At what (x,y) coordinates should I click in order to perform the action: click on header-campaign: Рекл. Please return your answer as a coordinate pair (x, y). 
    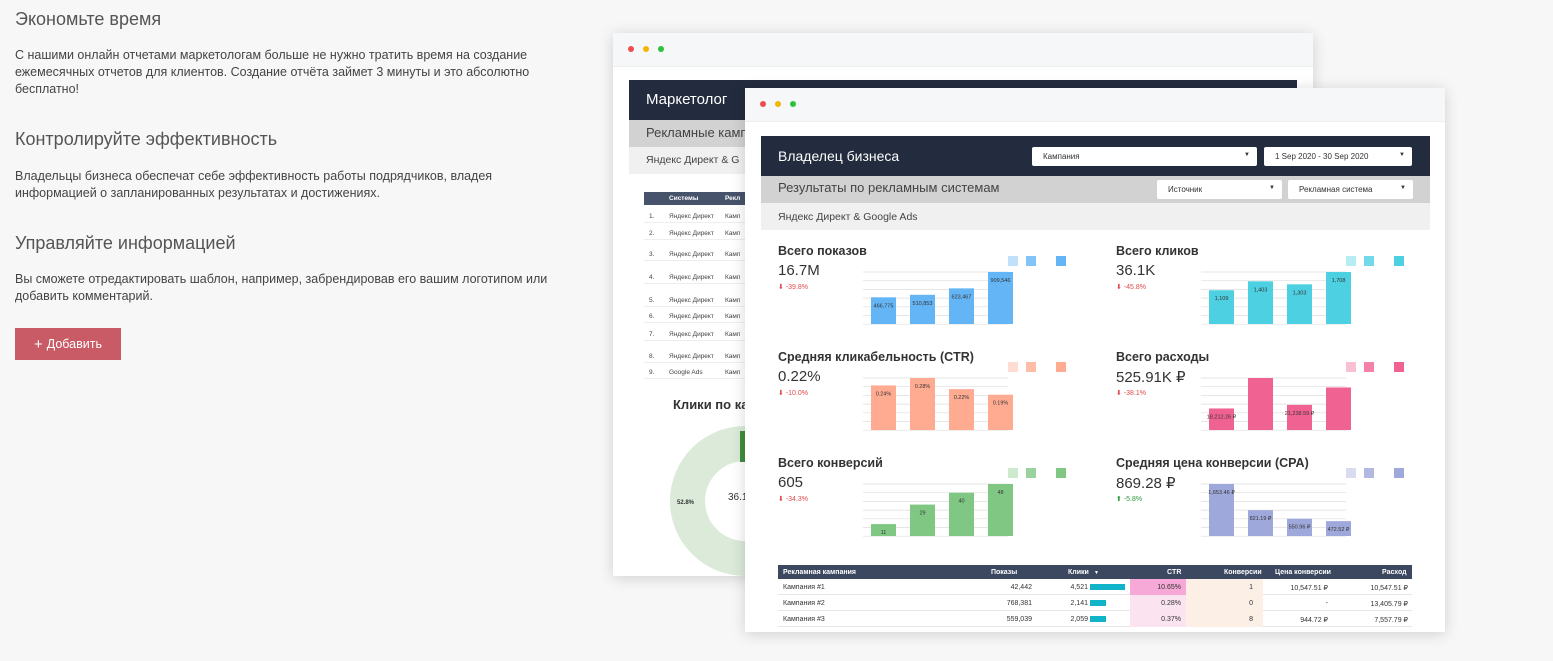
    Looking at the image, I should click on (733, 198).